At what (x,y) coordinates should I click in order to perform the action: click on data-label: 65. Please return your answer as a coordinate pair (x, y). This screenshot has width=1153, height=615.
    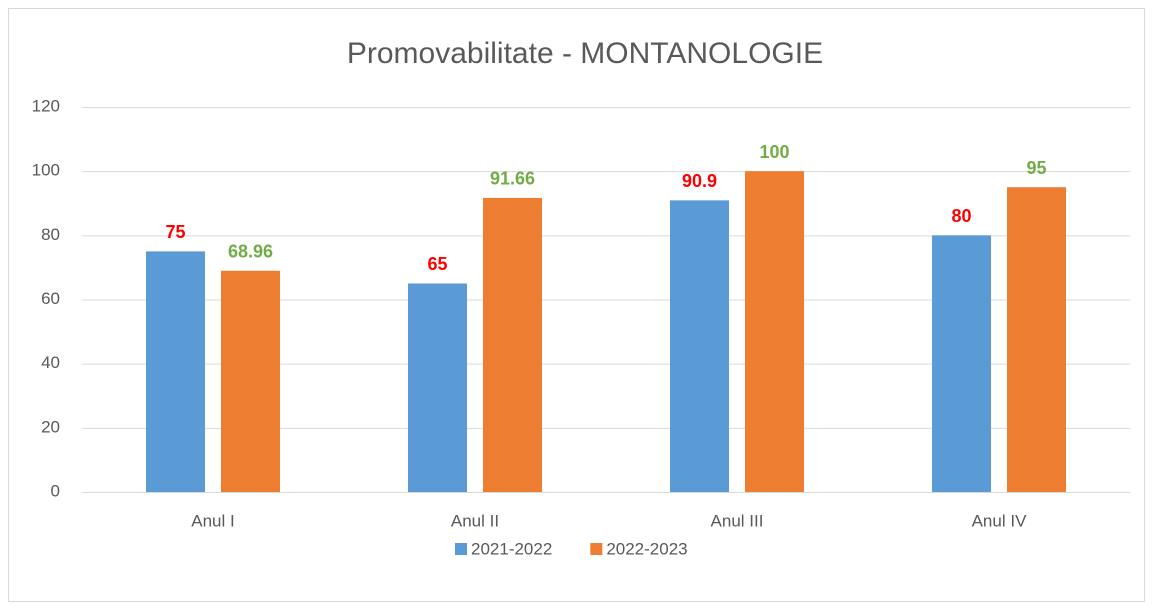
    Looking at the image, I should click on (437, 264).